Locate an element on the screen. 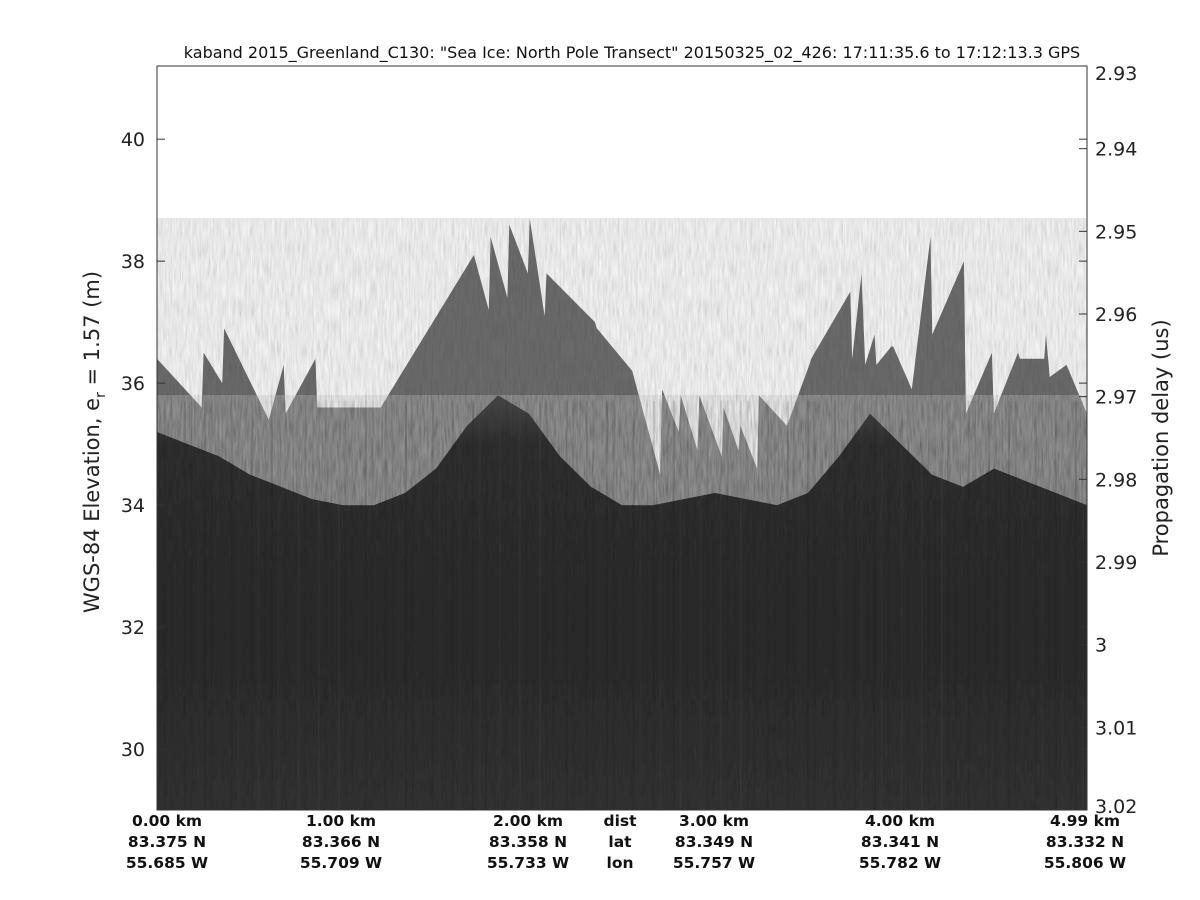 Image resolution: width=1200 pixels, height=900 pixels. latitude-label: 83.366 N is located at coordinates (341, 842).